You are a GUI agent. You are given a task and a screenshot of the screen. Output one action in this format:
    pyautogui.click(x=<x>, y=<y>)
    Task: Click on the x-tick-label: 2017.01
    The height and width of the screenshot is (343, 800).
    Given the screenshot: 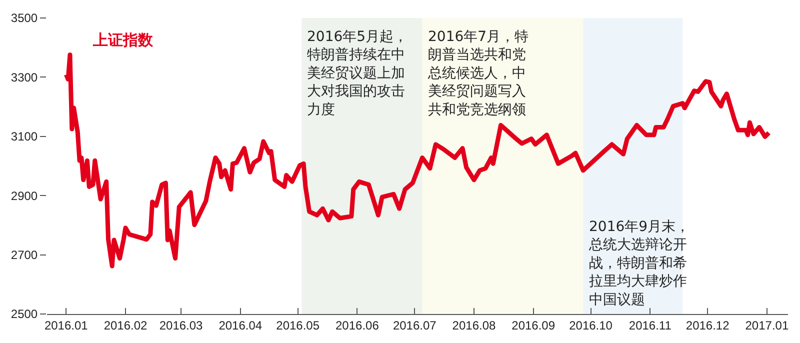 What is the action you would take?
    pyautogui.click(x=767, y=325)
    